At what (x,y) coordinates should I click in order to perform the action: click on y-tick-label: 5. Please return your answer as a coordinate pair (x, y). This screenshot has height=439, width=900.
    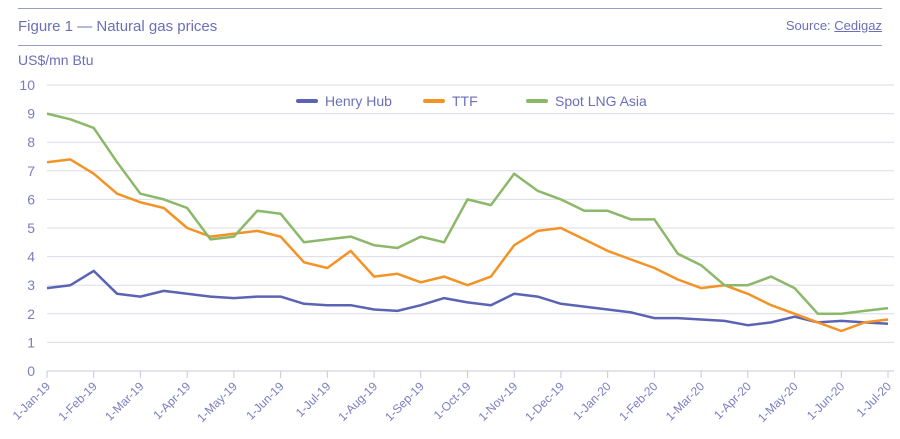
    Looking at the image, I should click on (31, 228).